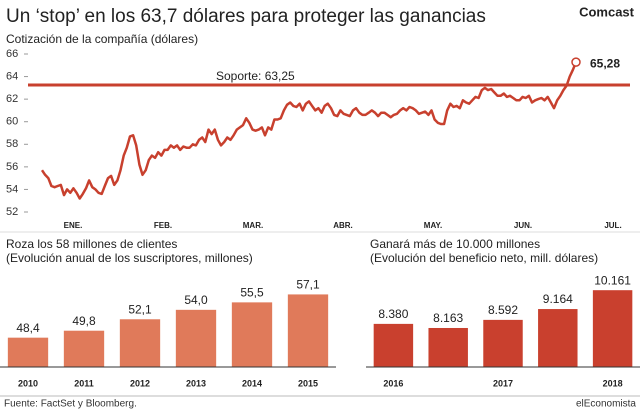 This screenshot has height=411, width=640. What do you see at coordinates (433, 225) in the screenshot?
I see `x-tick-label: MAY.` at bounding box center [433, 225].